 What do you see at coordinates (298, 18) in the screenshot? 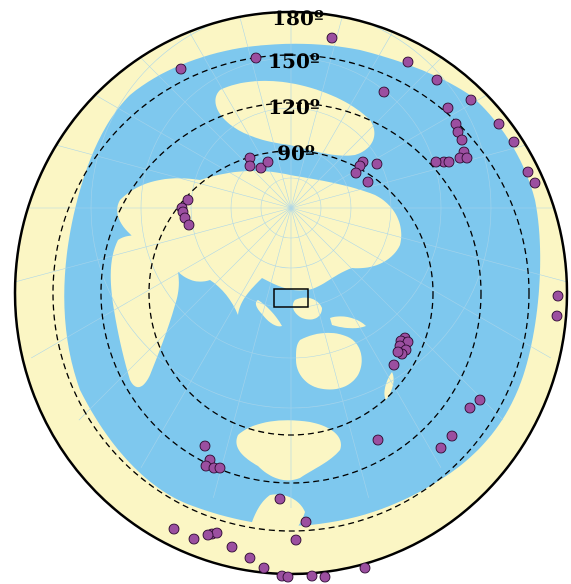
I see `ring-label-180: 180º` at bounding box center [298, 18].